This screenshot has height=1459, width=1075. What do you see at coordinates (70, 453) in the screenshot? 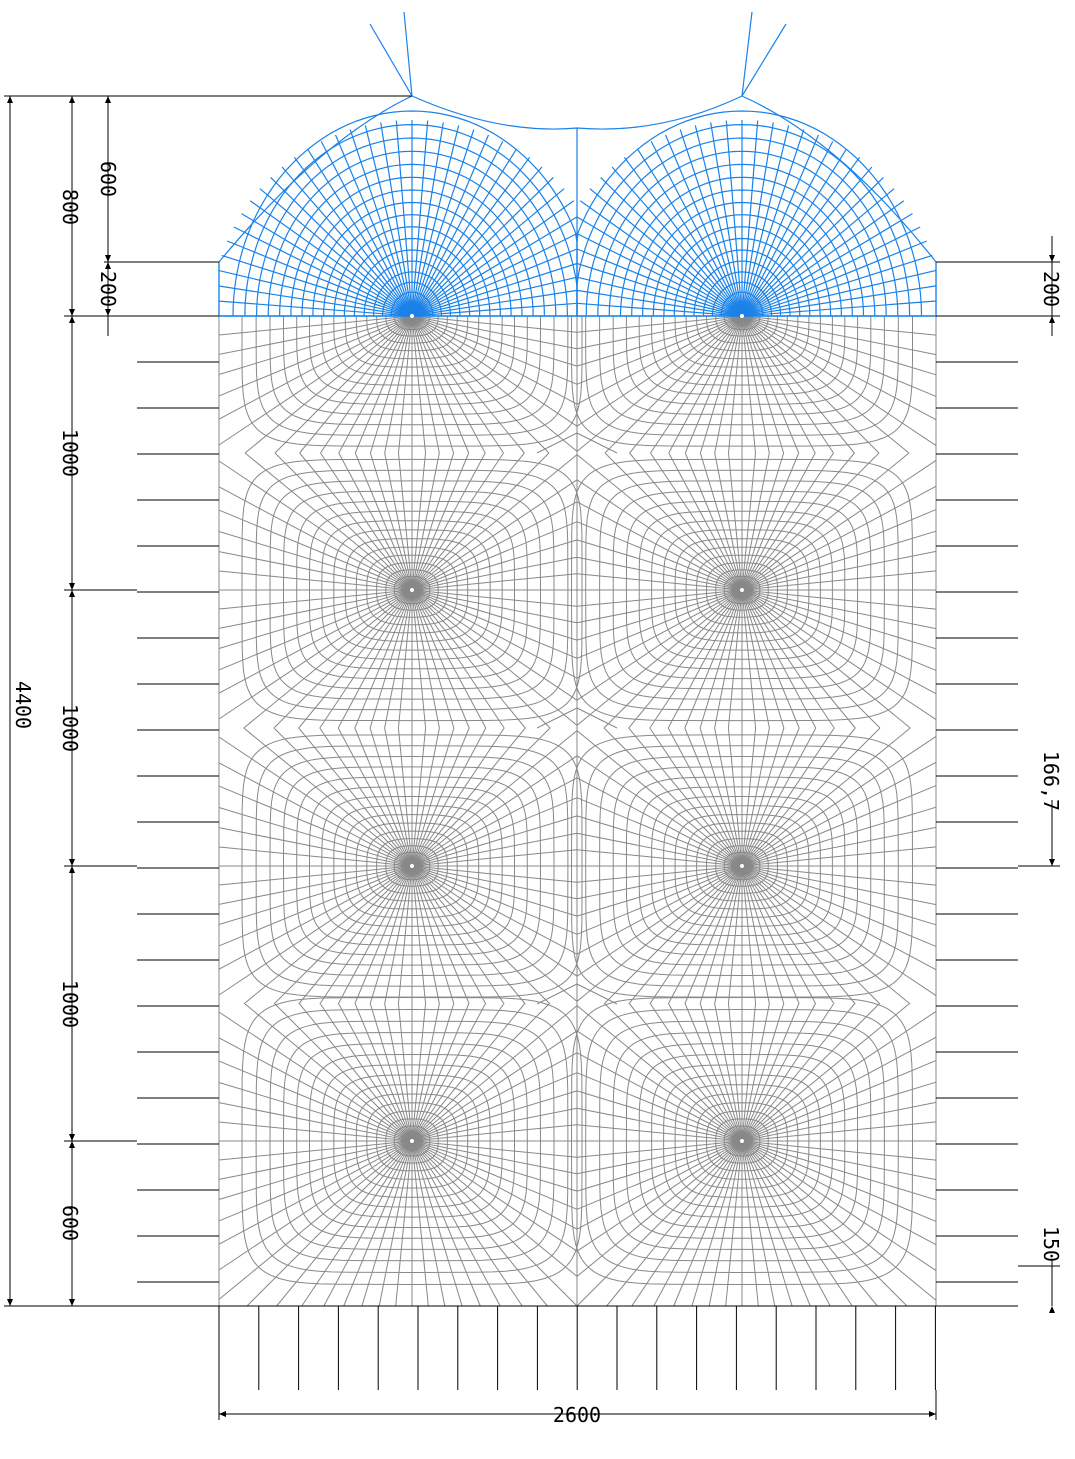
I see `dim-left-middle-1: 1000` at bounding box center [70, 453].